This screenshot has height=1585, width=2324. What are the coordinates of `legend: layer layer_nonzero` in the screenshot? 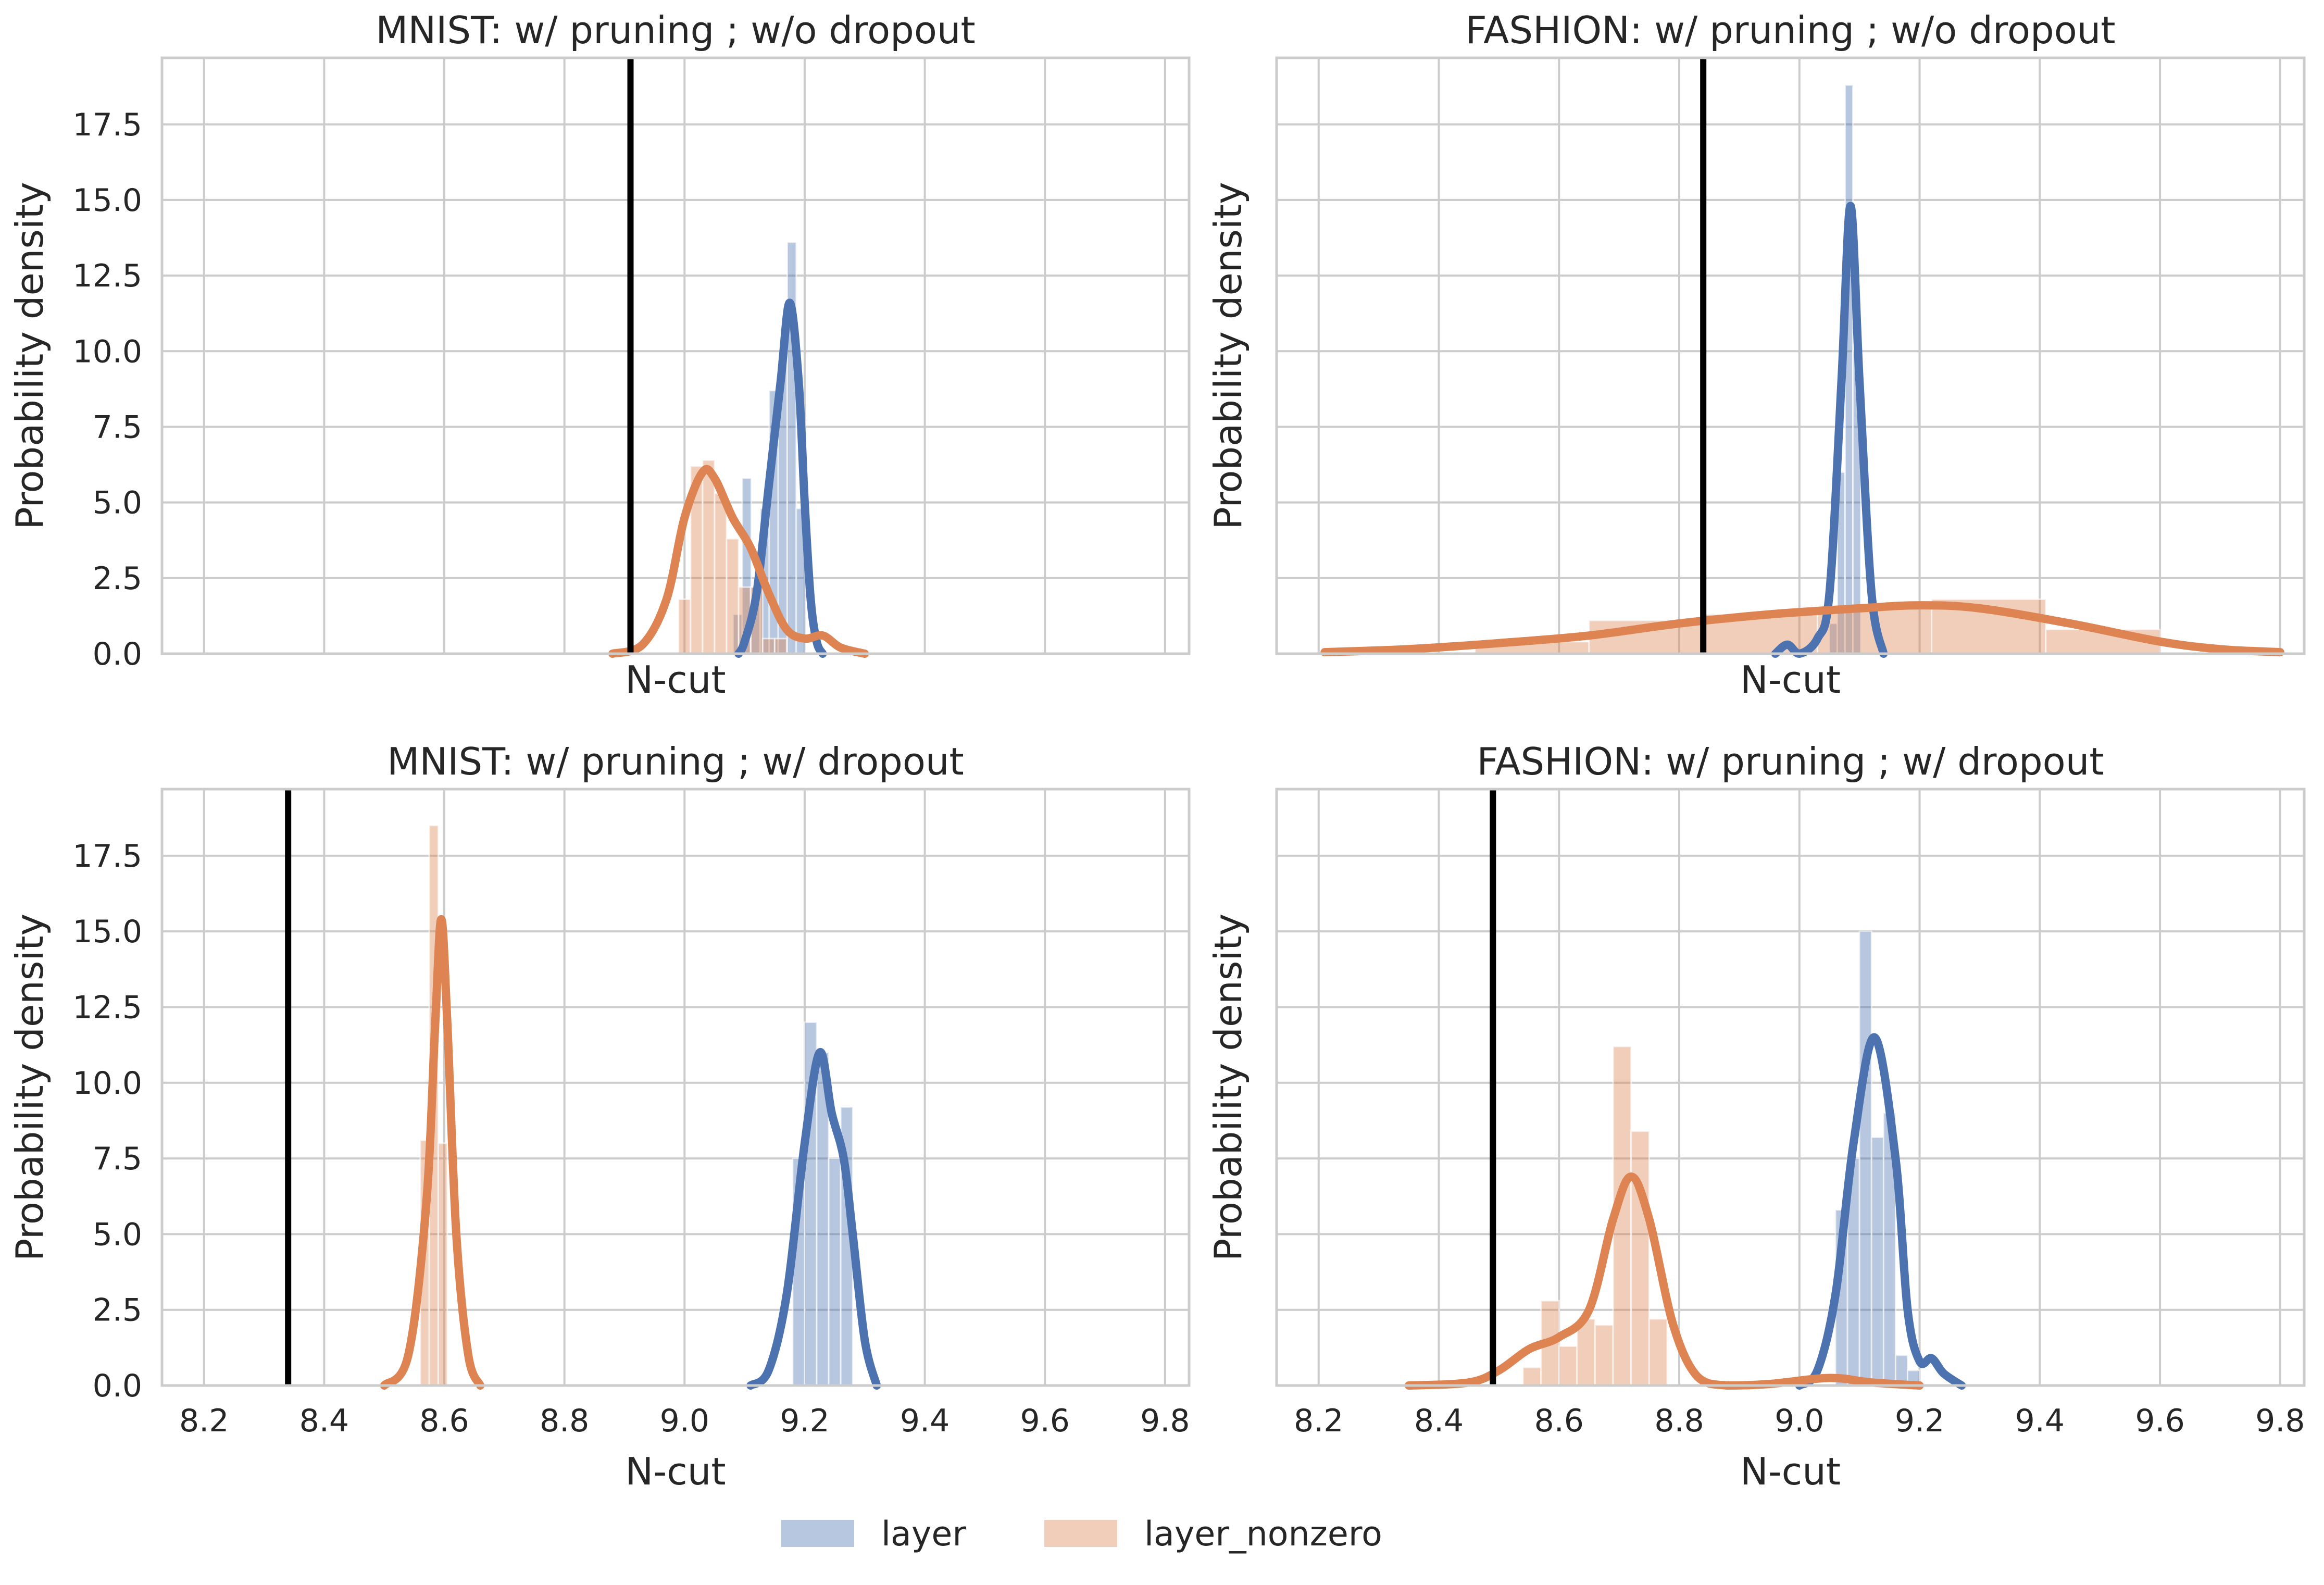 It's located at (1081, 1534).